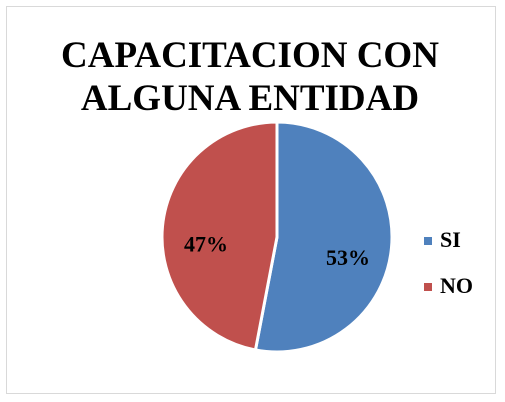 Image resolution: width=505 pixels, height=402 pixels. I want to click on pie-slice, so click(219, 236).